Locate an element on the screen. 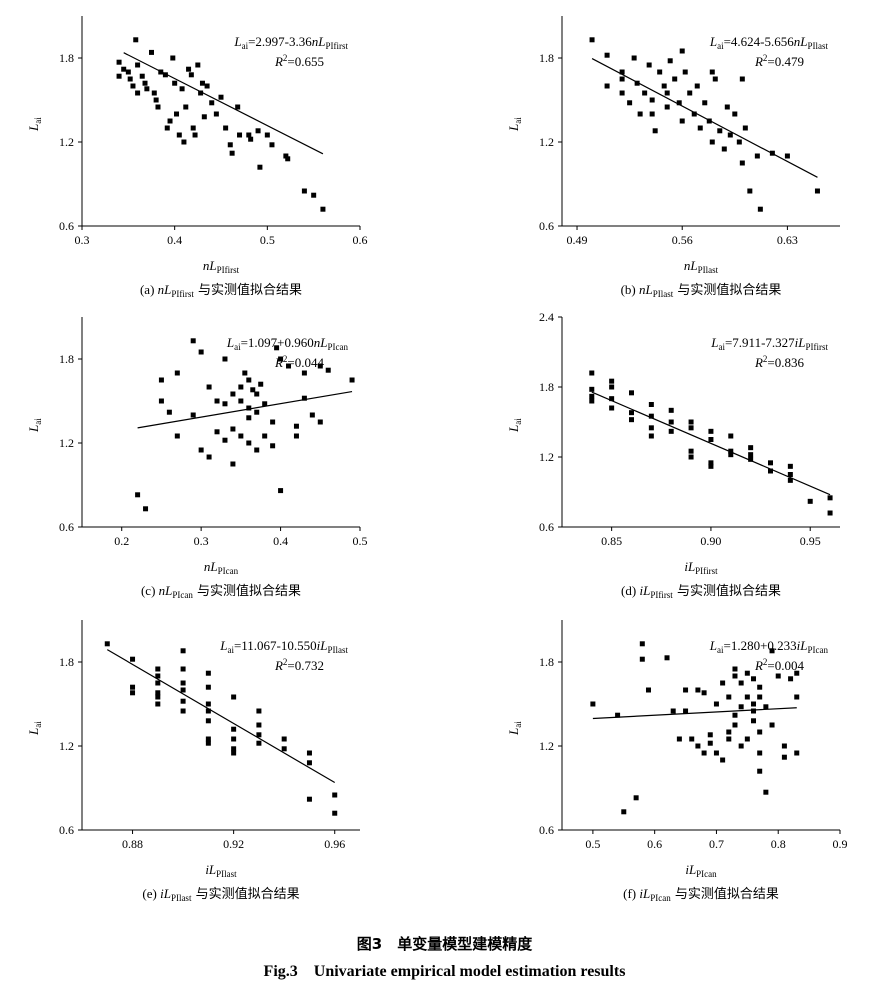 This screenshot has height=987, width=889. equation-label: Lai=2.997-3.36nLPIfirst is located at coordinates (290, 42).